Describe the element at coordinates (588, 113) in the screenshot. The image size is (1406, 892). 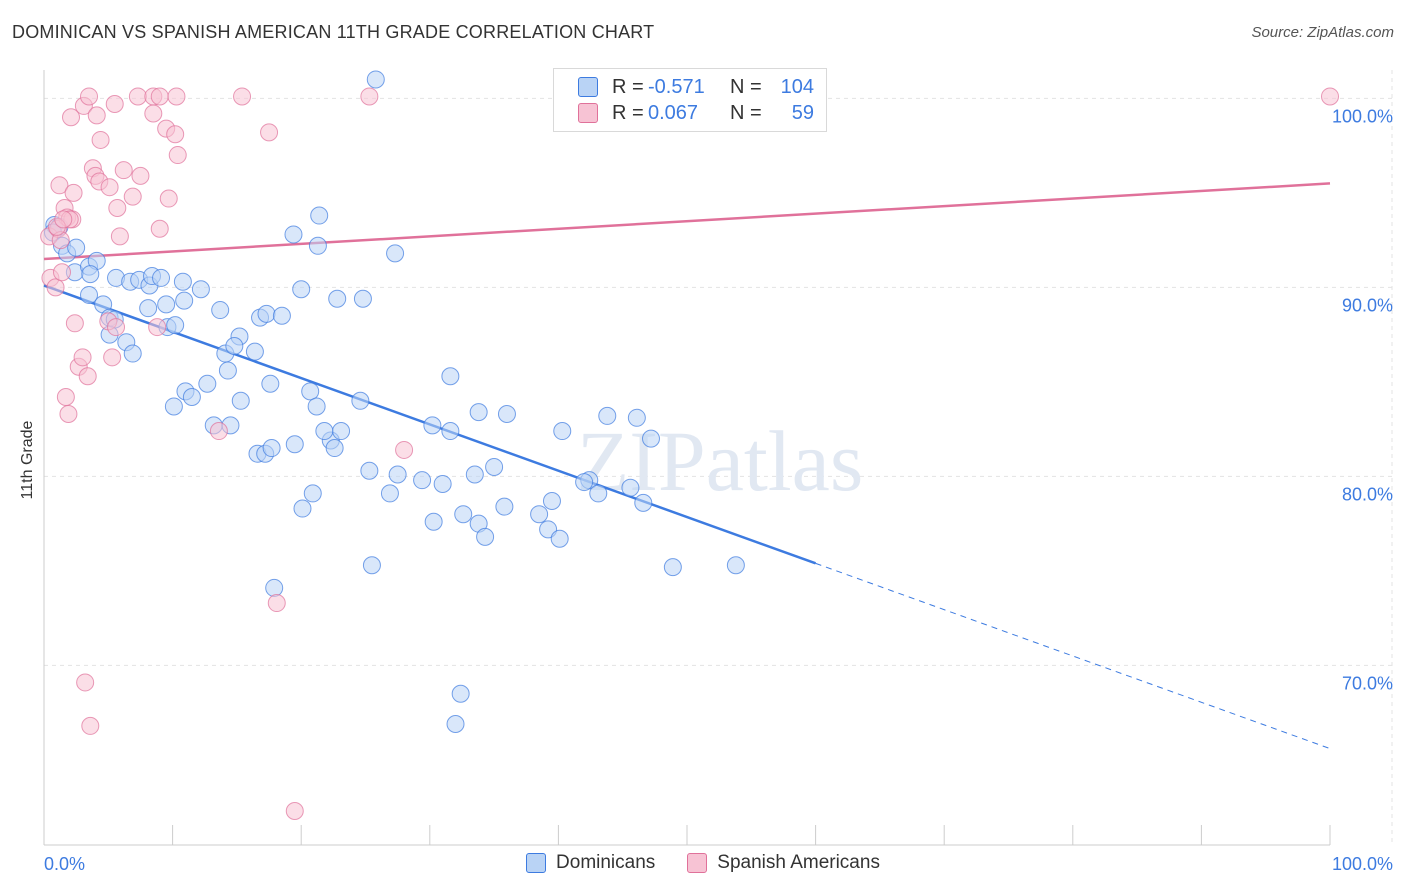
I see `spanish-americans-swatch` at that location.